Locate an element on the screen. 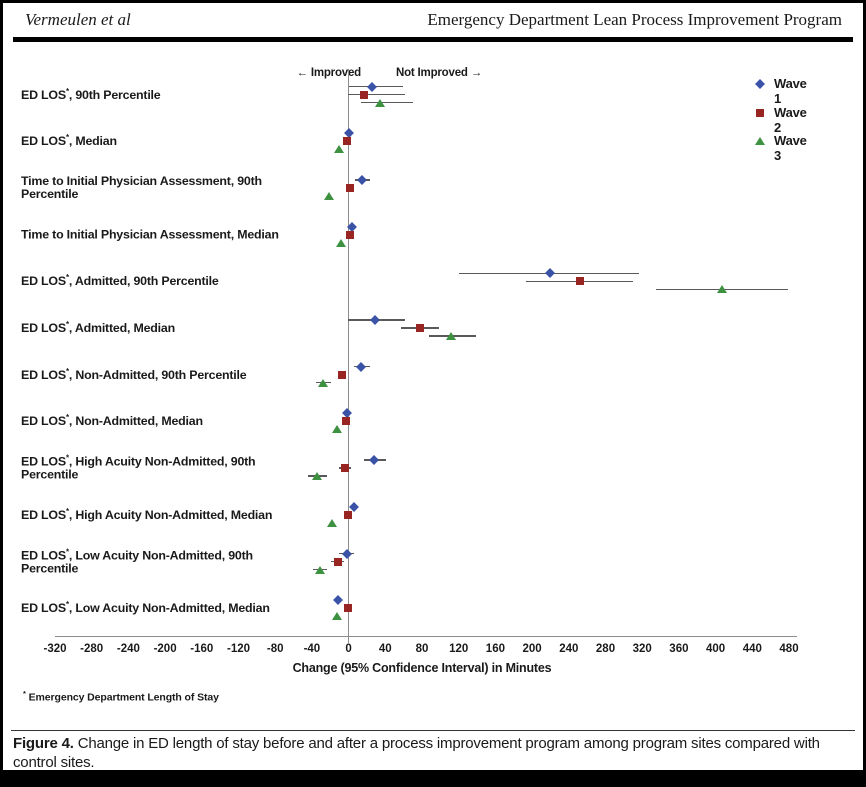 The width and height of the screenshot is (866, 787). figure-caption-label: Figure 4. is located at coordinates (43, 743).